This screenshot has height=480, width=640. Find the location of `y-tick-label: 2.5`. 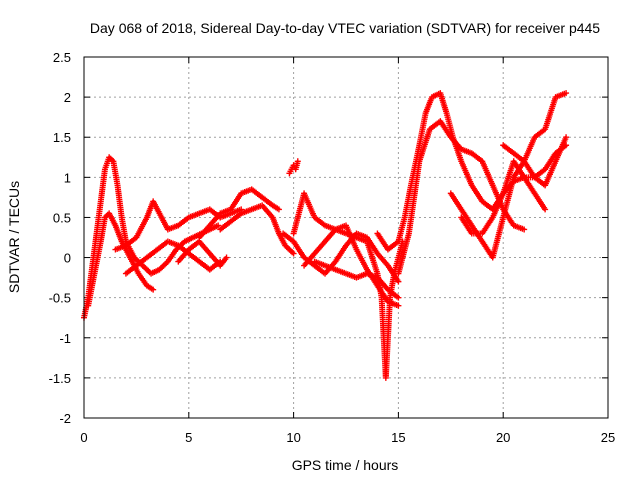

y-tick-label: 2.5 is located at coordinates (62, 57).